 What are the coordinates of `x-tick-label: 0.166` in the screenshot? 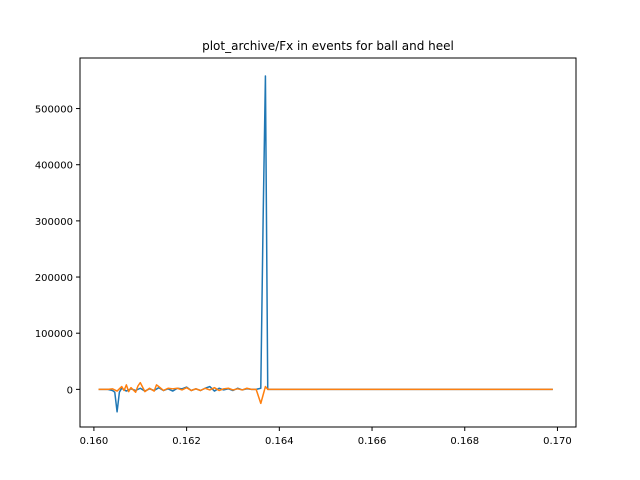 It's located at (372, 441).